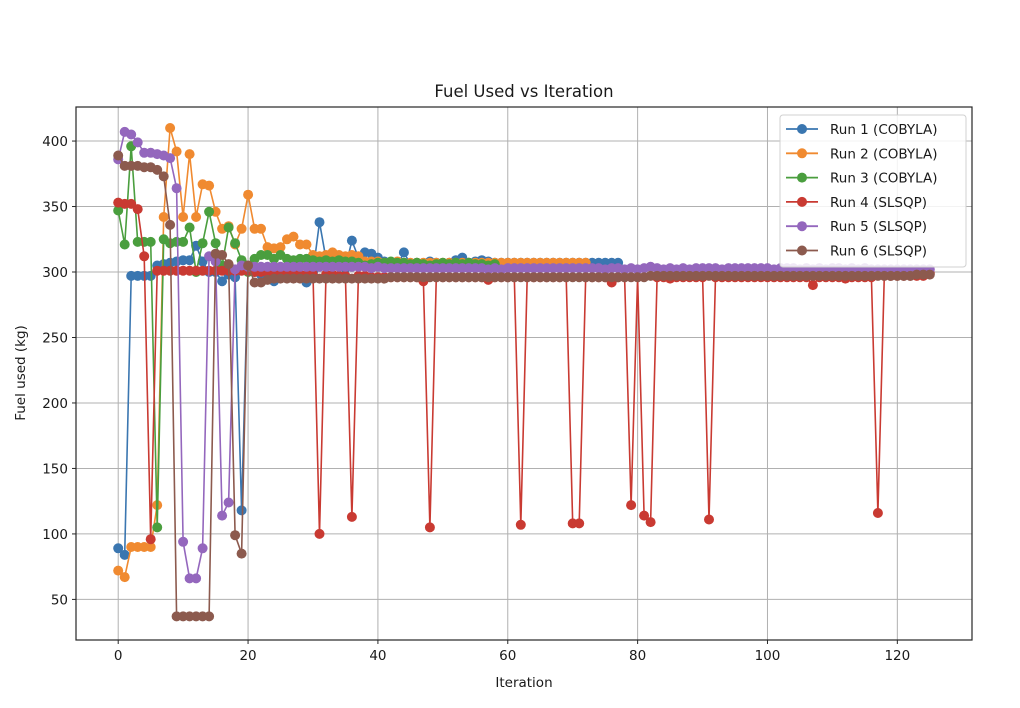 The height and width of the screenshot is (708, 1020). I want to click on x-tick-label: 40, so click(377, 656).